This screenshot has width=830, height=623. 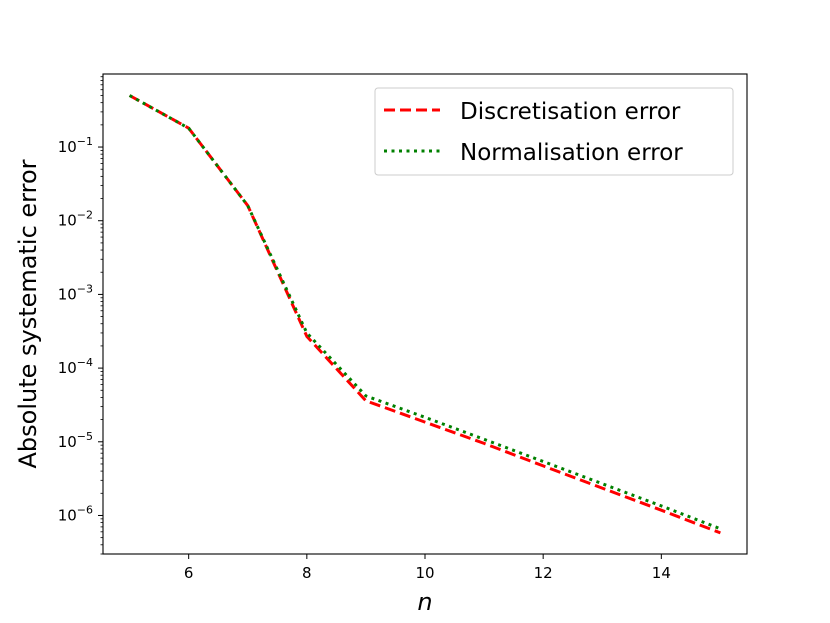 I want to click on legend-label-discretisation: Discretisation error, so click(x=570, y=112).